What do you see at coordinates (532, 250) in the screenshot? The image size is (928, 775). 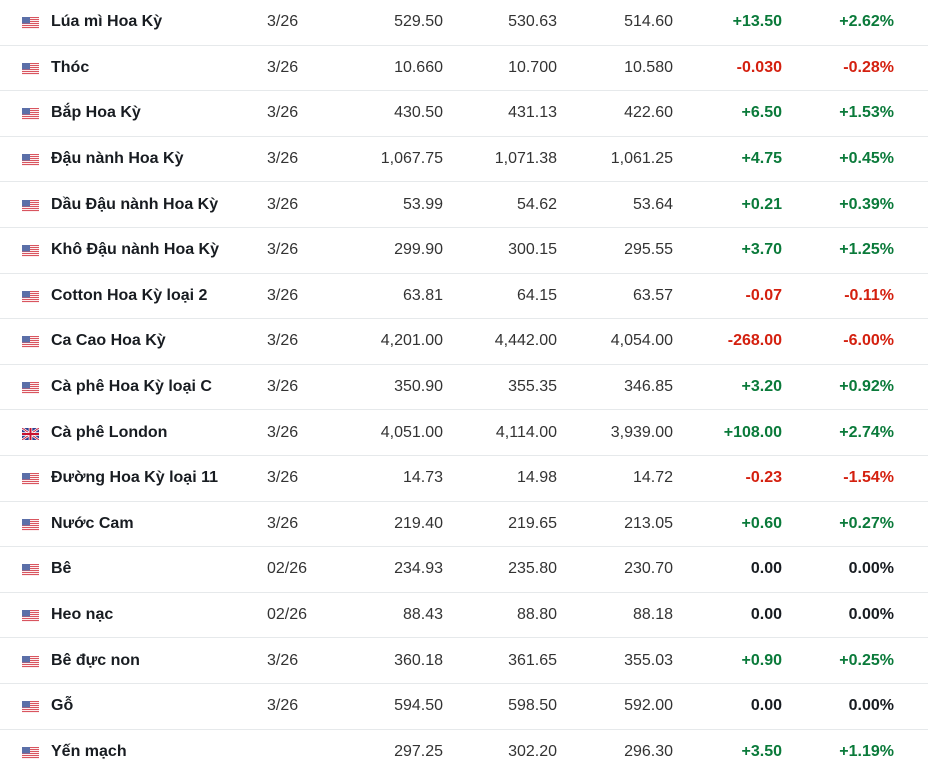 I see `high-price-cell: 300.15` at bounding box center [532, 250].